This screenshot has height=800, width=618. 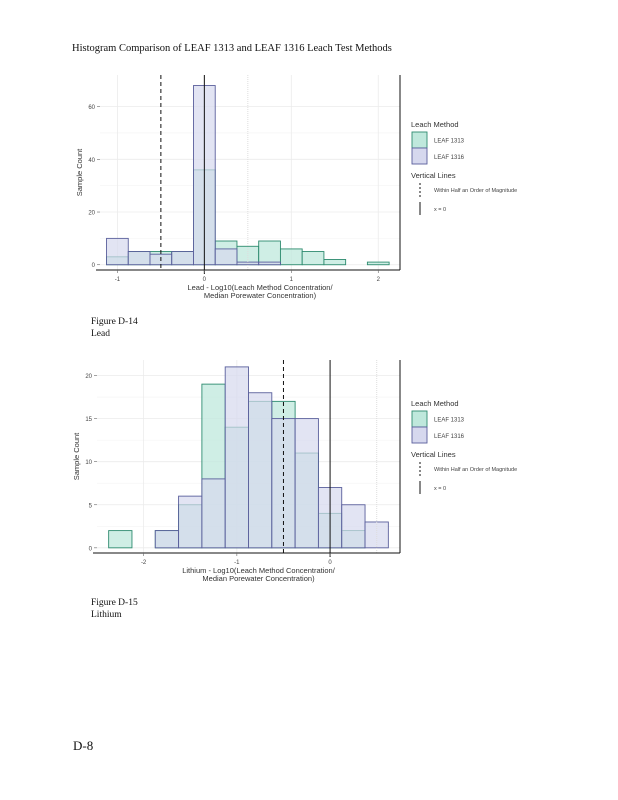 What do you see at coordinates (91, 506) in the screenshot?
I see `y-tick-label: 5` at bounding box center [91, 506].